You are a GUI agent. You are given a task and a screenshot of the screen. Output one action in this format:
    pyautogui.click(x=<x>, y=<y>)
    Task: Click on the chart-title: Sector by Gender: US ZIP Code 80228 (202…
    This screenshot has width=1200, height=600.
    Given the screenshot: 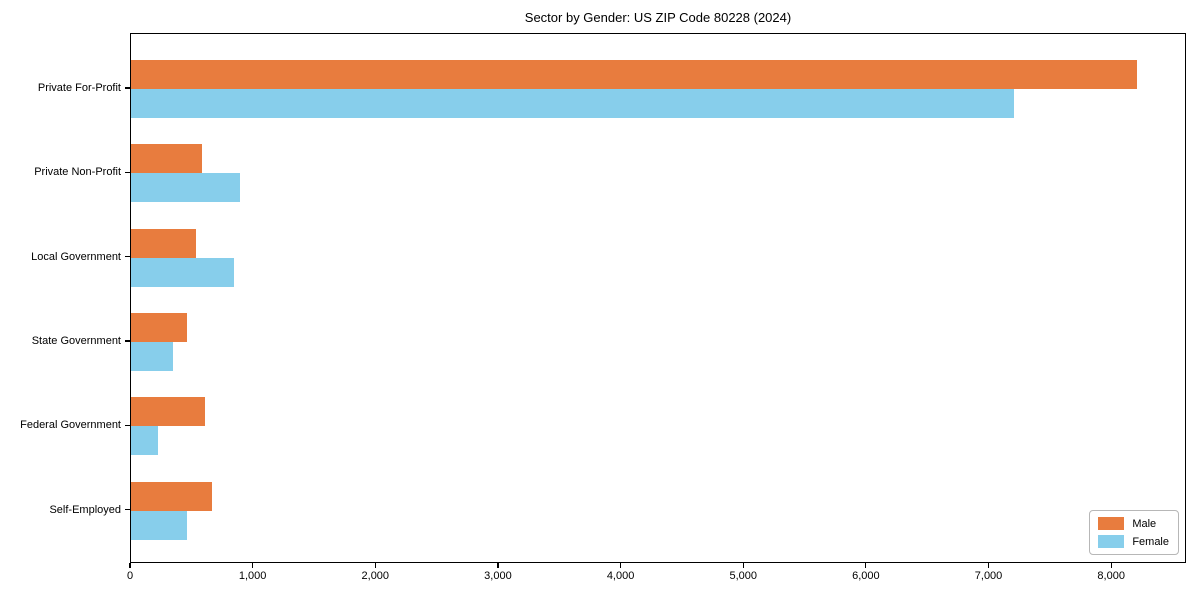 What is the action you would take?
    pyautogui.click(x=658, y=17)
    